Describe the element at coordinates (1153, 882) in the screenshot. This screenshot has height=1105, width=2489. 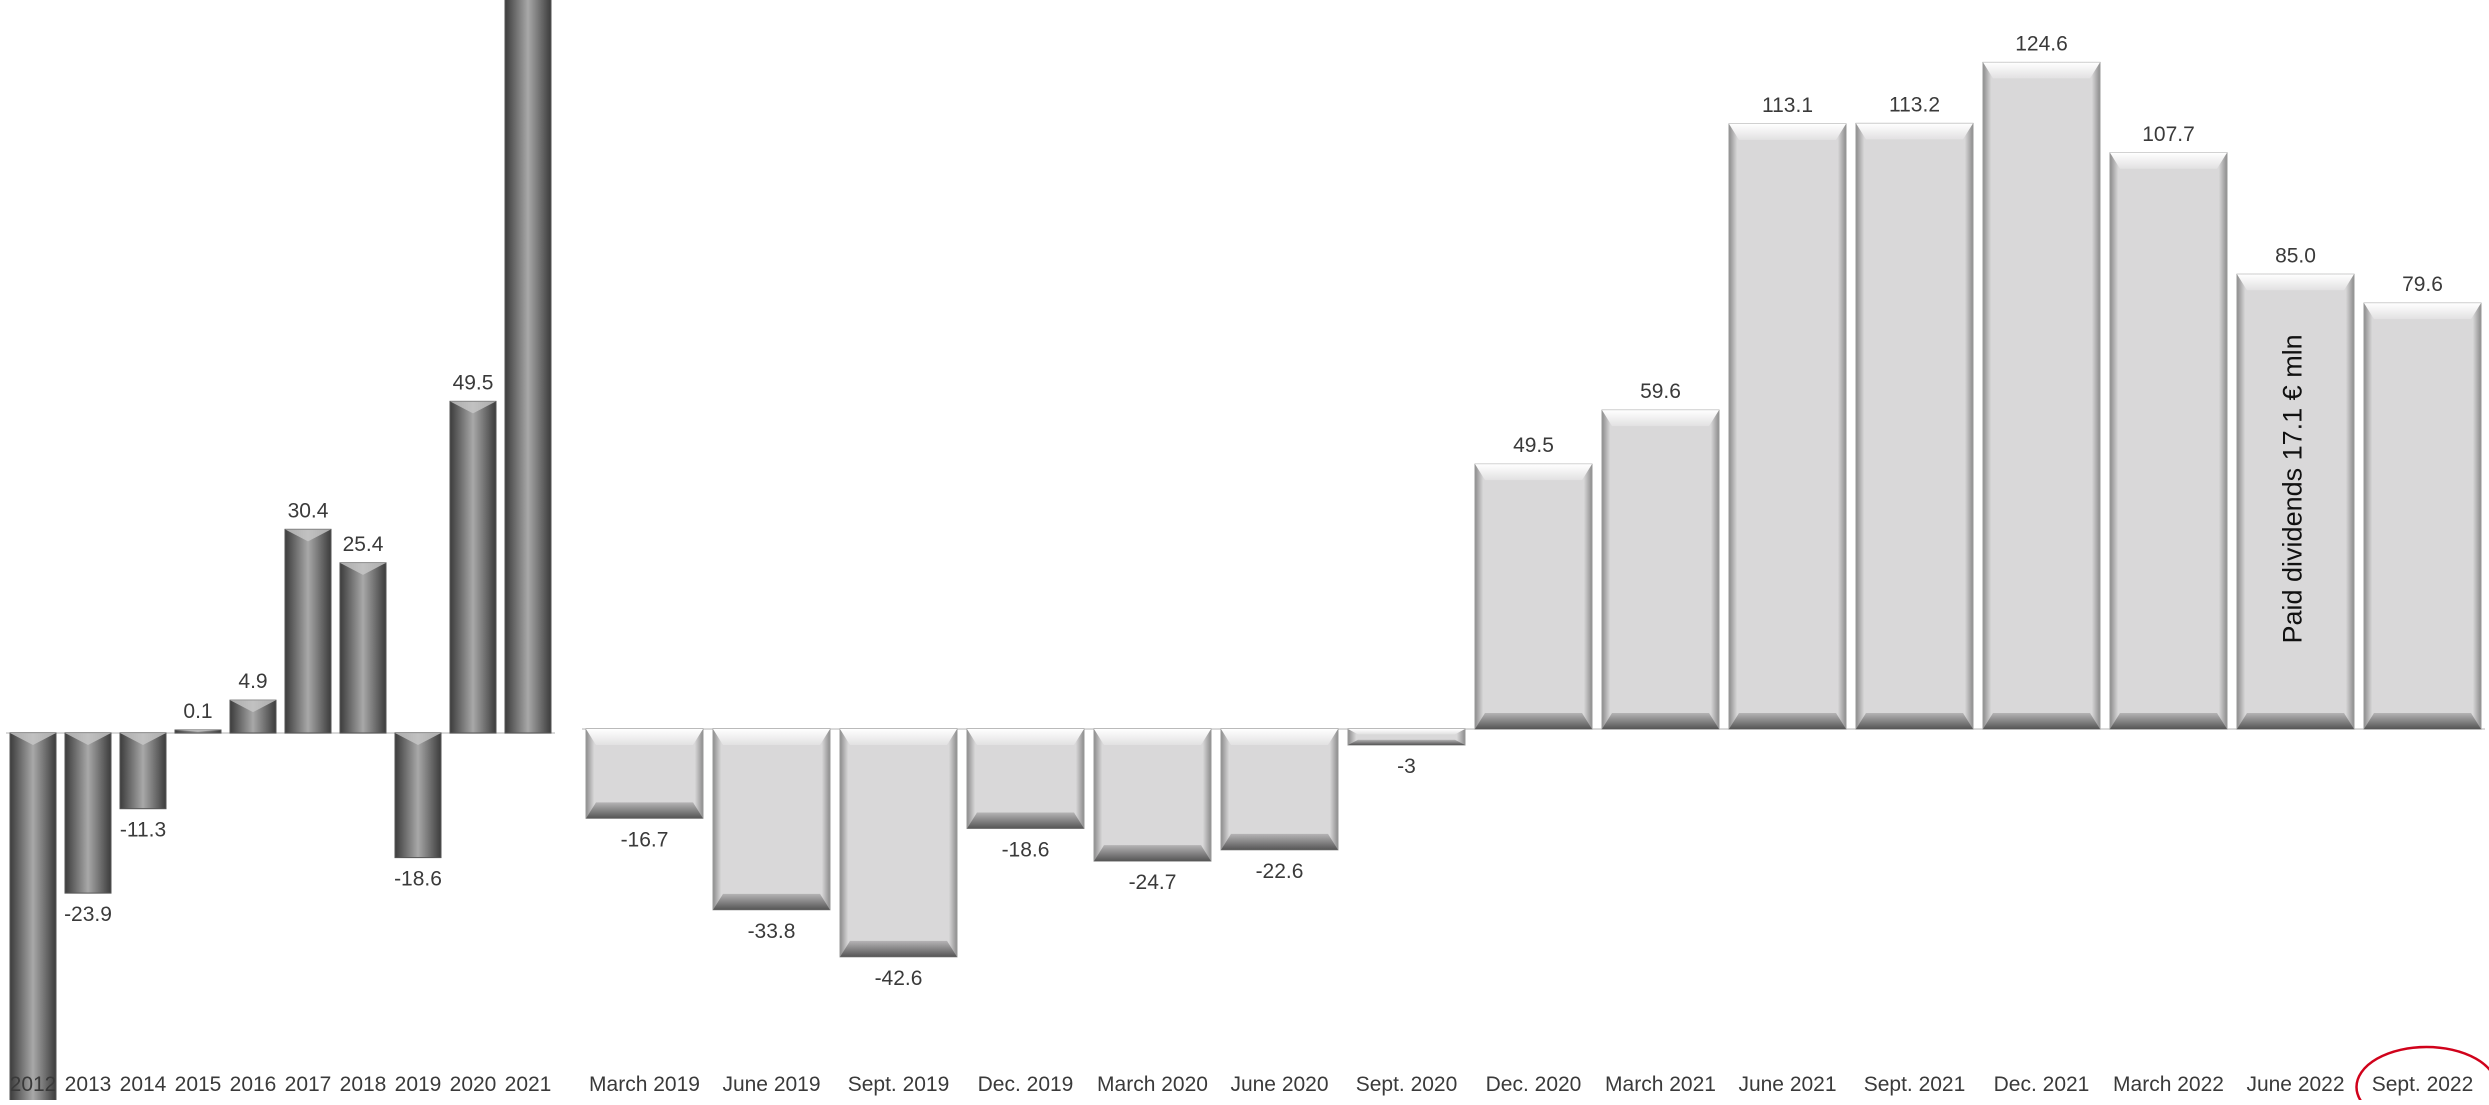
I see `value-label: -24.7` at that location.